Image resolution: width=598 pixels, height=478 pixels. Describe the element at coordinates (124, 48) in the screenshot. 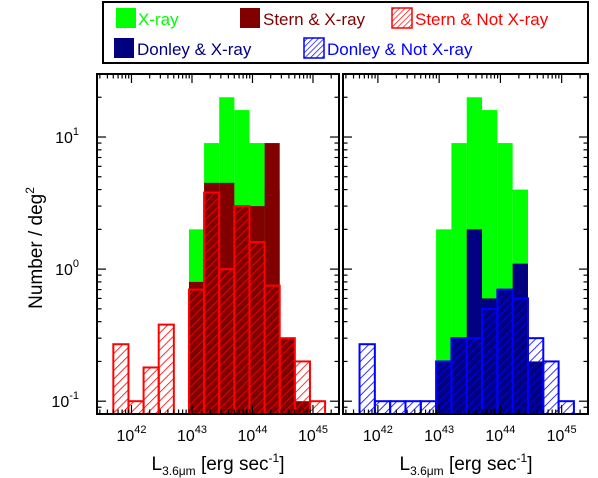

I see `legend-swatch-donley-xray` at that location.